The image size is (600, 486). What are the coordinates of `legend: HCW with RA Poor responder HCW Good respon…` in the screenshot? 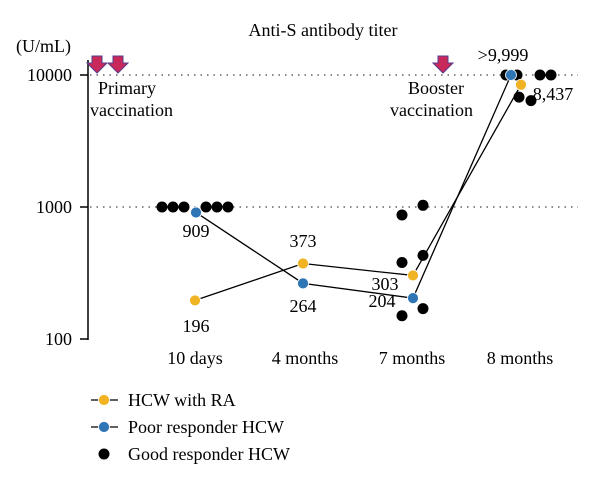 It's located at (190, 427).